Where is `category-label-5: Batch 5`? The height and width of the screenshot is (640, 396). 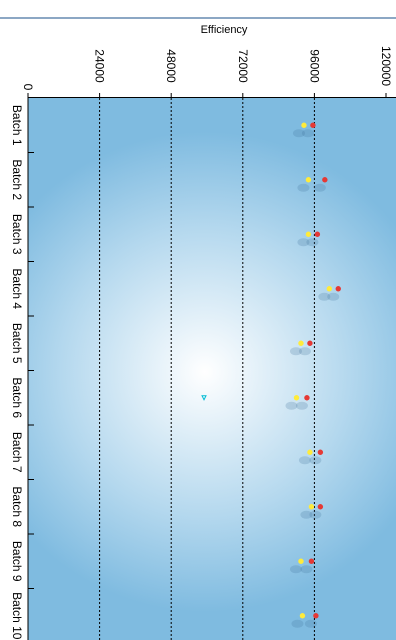
category-label-5: Batch 5 is located at coordinates (17, 343).